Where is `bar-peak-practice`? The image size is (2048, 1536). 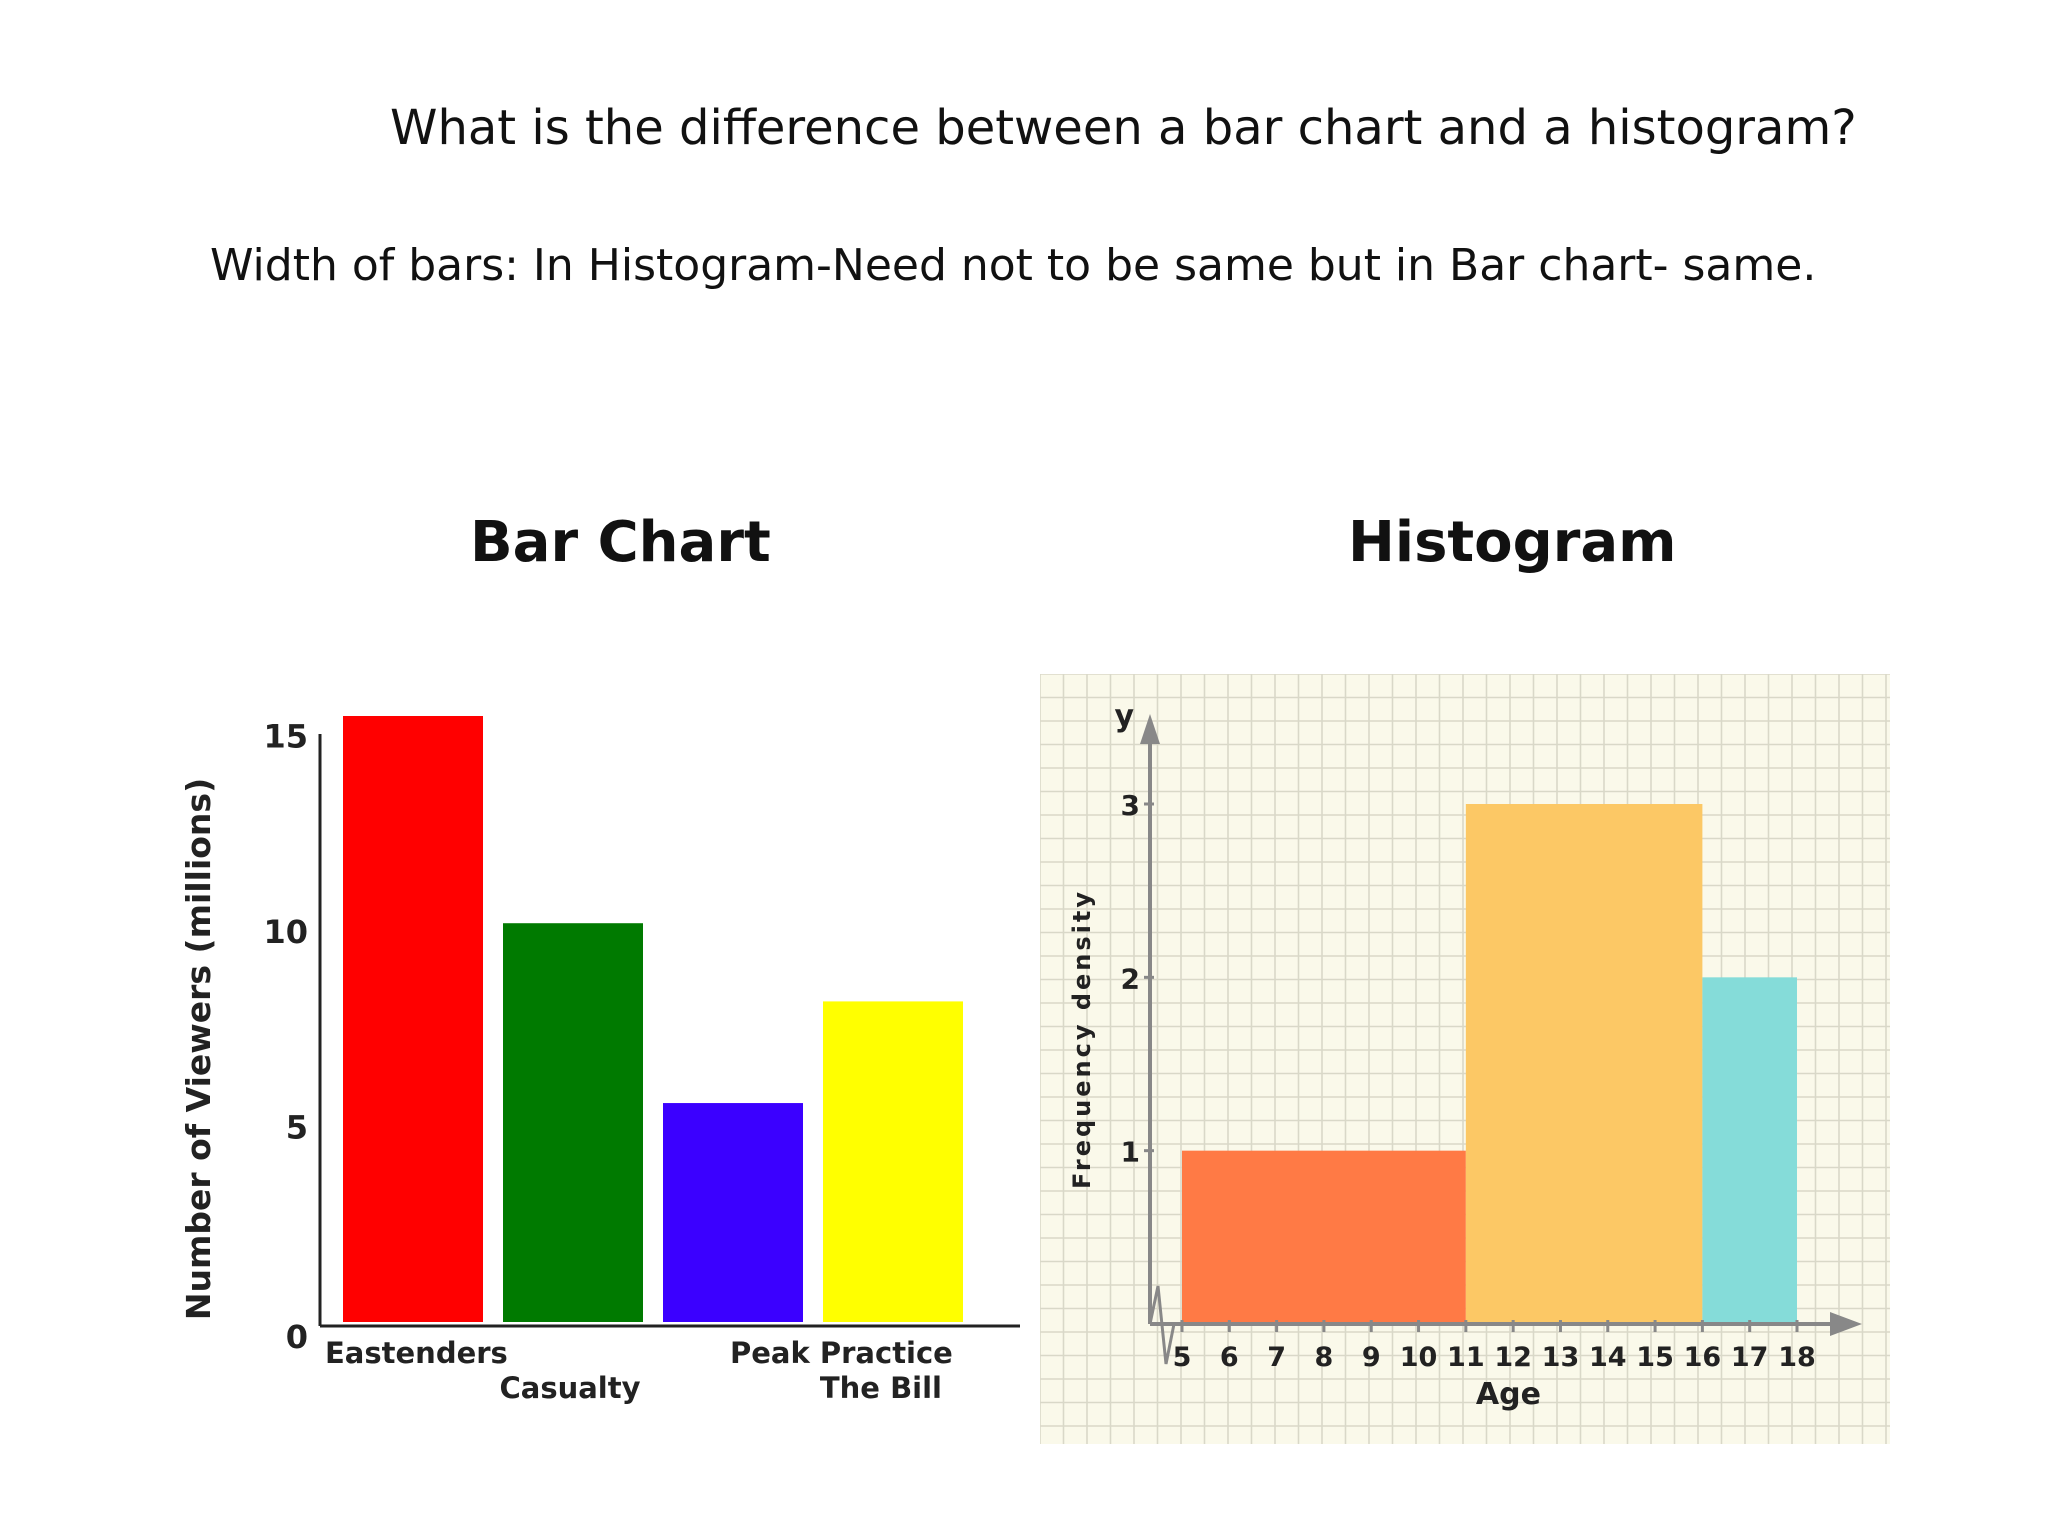 bar-peak-practice is located at coordinates (733, 1212).